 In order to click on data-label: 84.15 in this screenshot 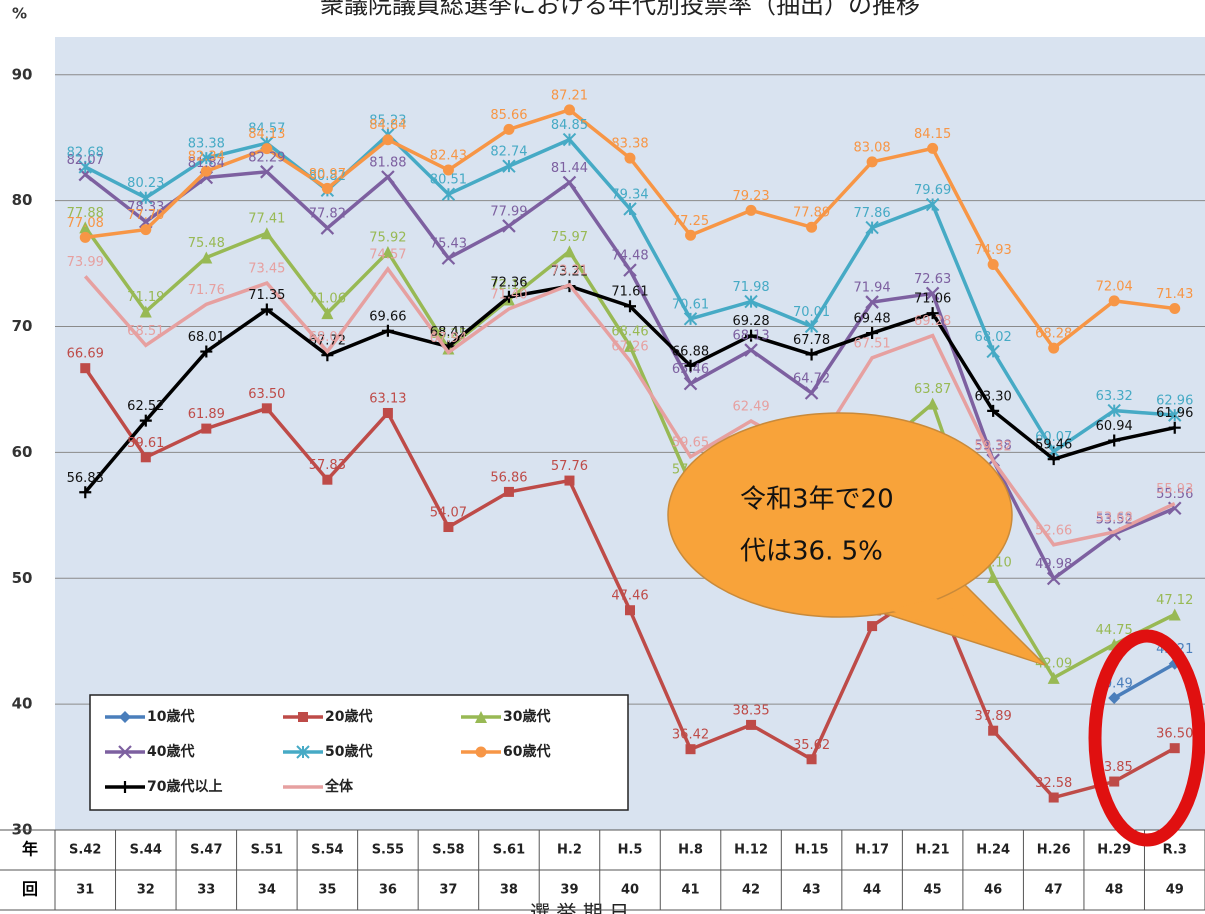, I will do `click(932, 134)`.